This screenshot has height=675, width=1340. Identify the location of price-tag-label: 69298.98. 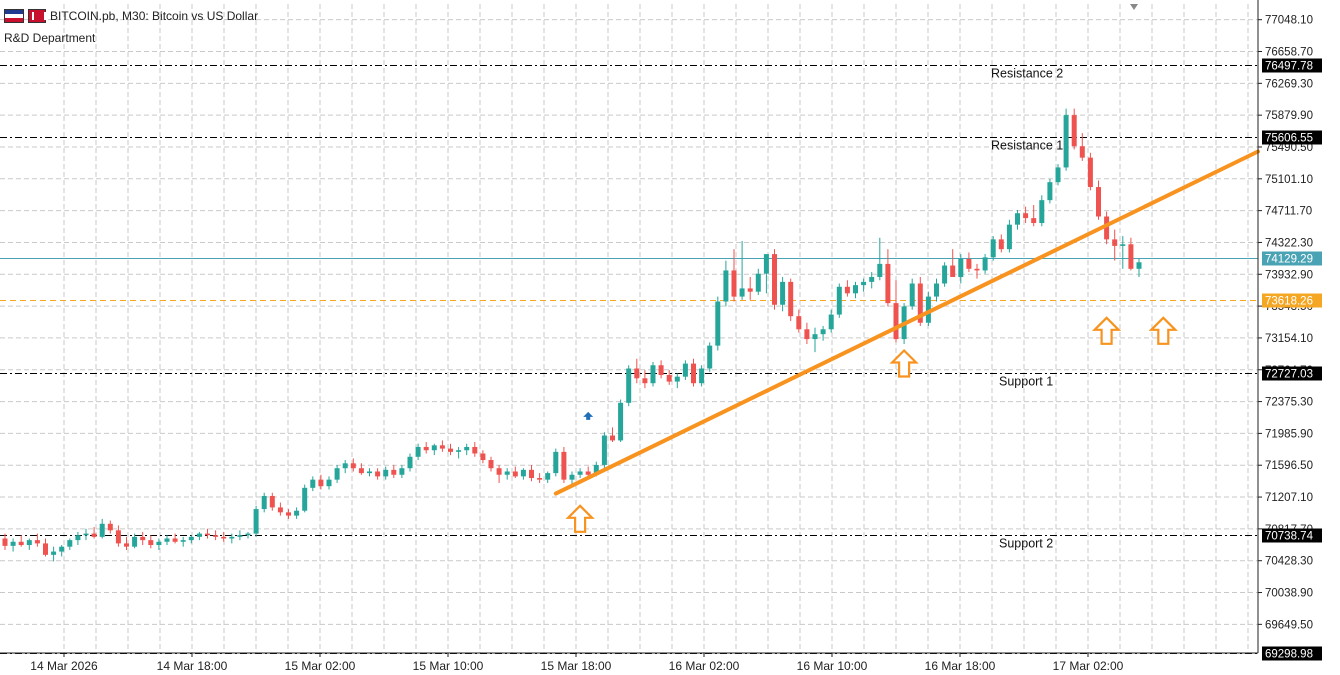
(1289, 655).